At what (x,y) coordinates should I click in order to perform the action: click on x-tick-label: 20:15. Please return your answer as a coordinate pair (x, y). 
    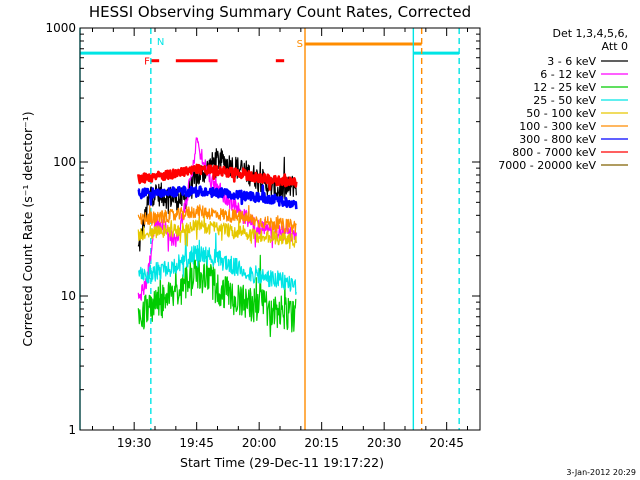
    Looking at the image, I should click on (321, 443).